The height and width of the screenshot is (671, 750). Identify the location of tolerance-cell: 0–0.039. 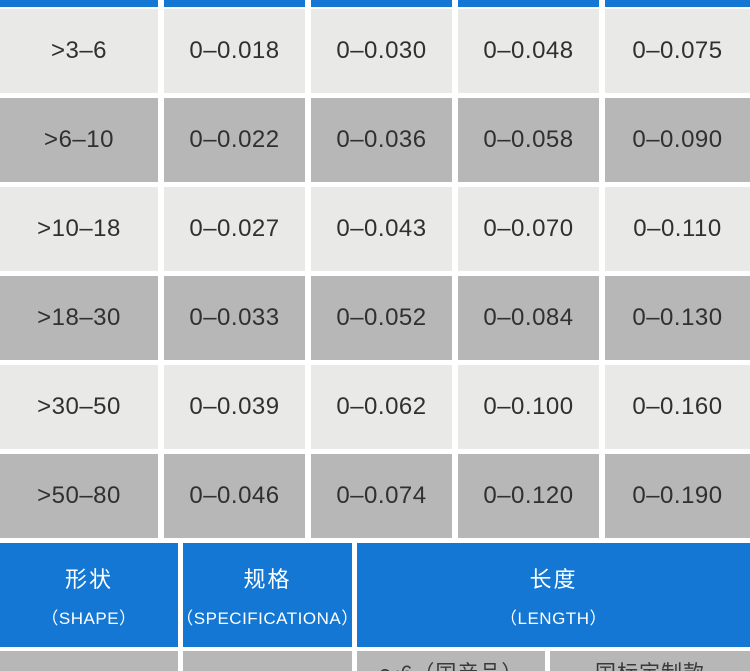
(234, 407).